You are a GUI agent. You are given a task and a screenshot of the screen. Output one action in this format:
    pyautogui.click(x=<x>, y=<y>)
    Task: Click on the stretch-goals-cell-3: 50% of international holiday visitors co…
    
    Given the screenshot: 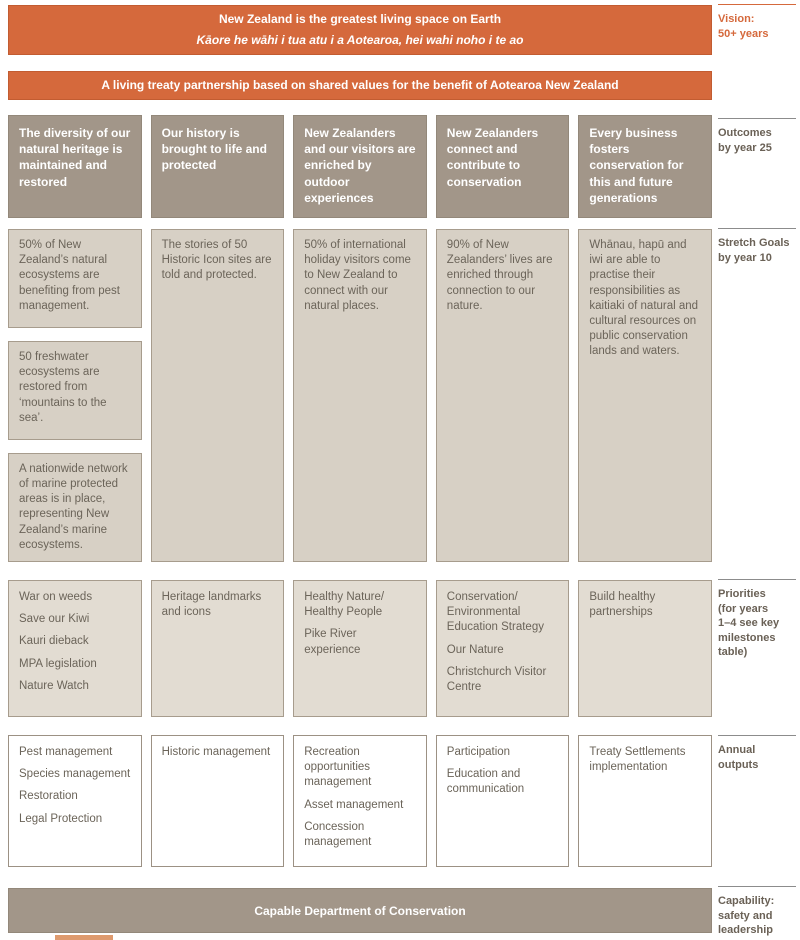 What is the action you would take?
    pyautogui.click(x=360, y=395)
    